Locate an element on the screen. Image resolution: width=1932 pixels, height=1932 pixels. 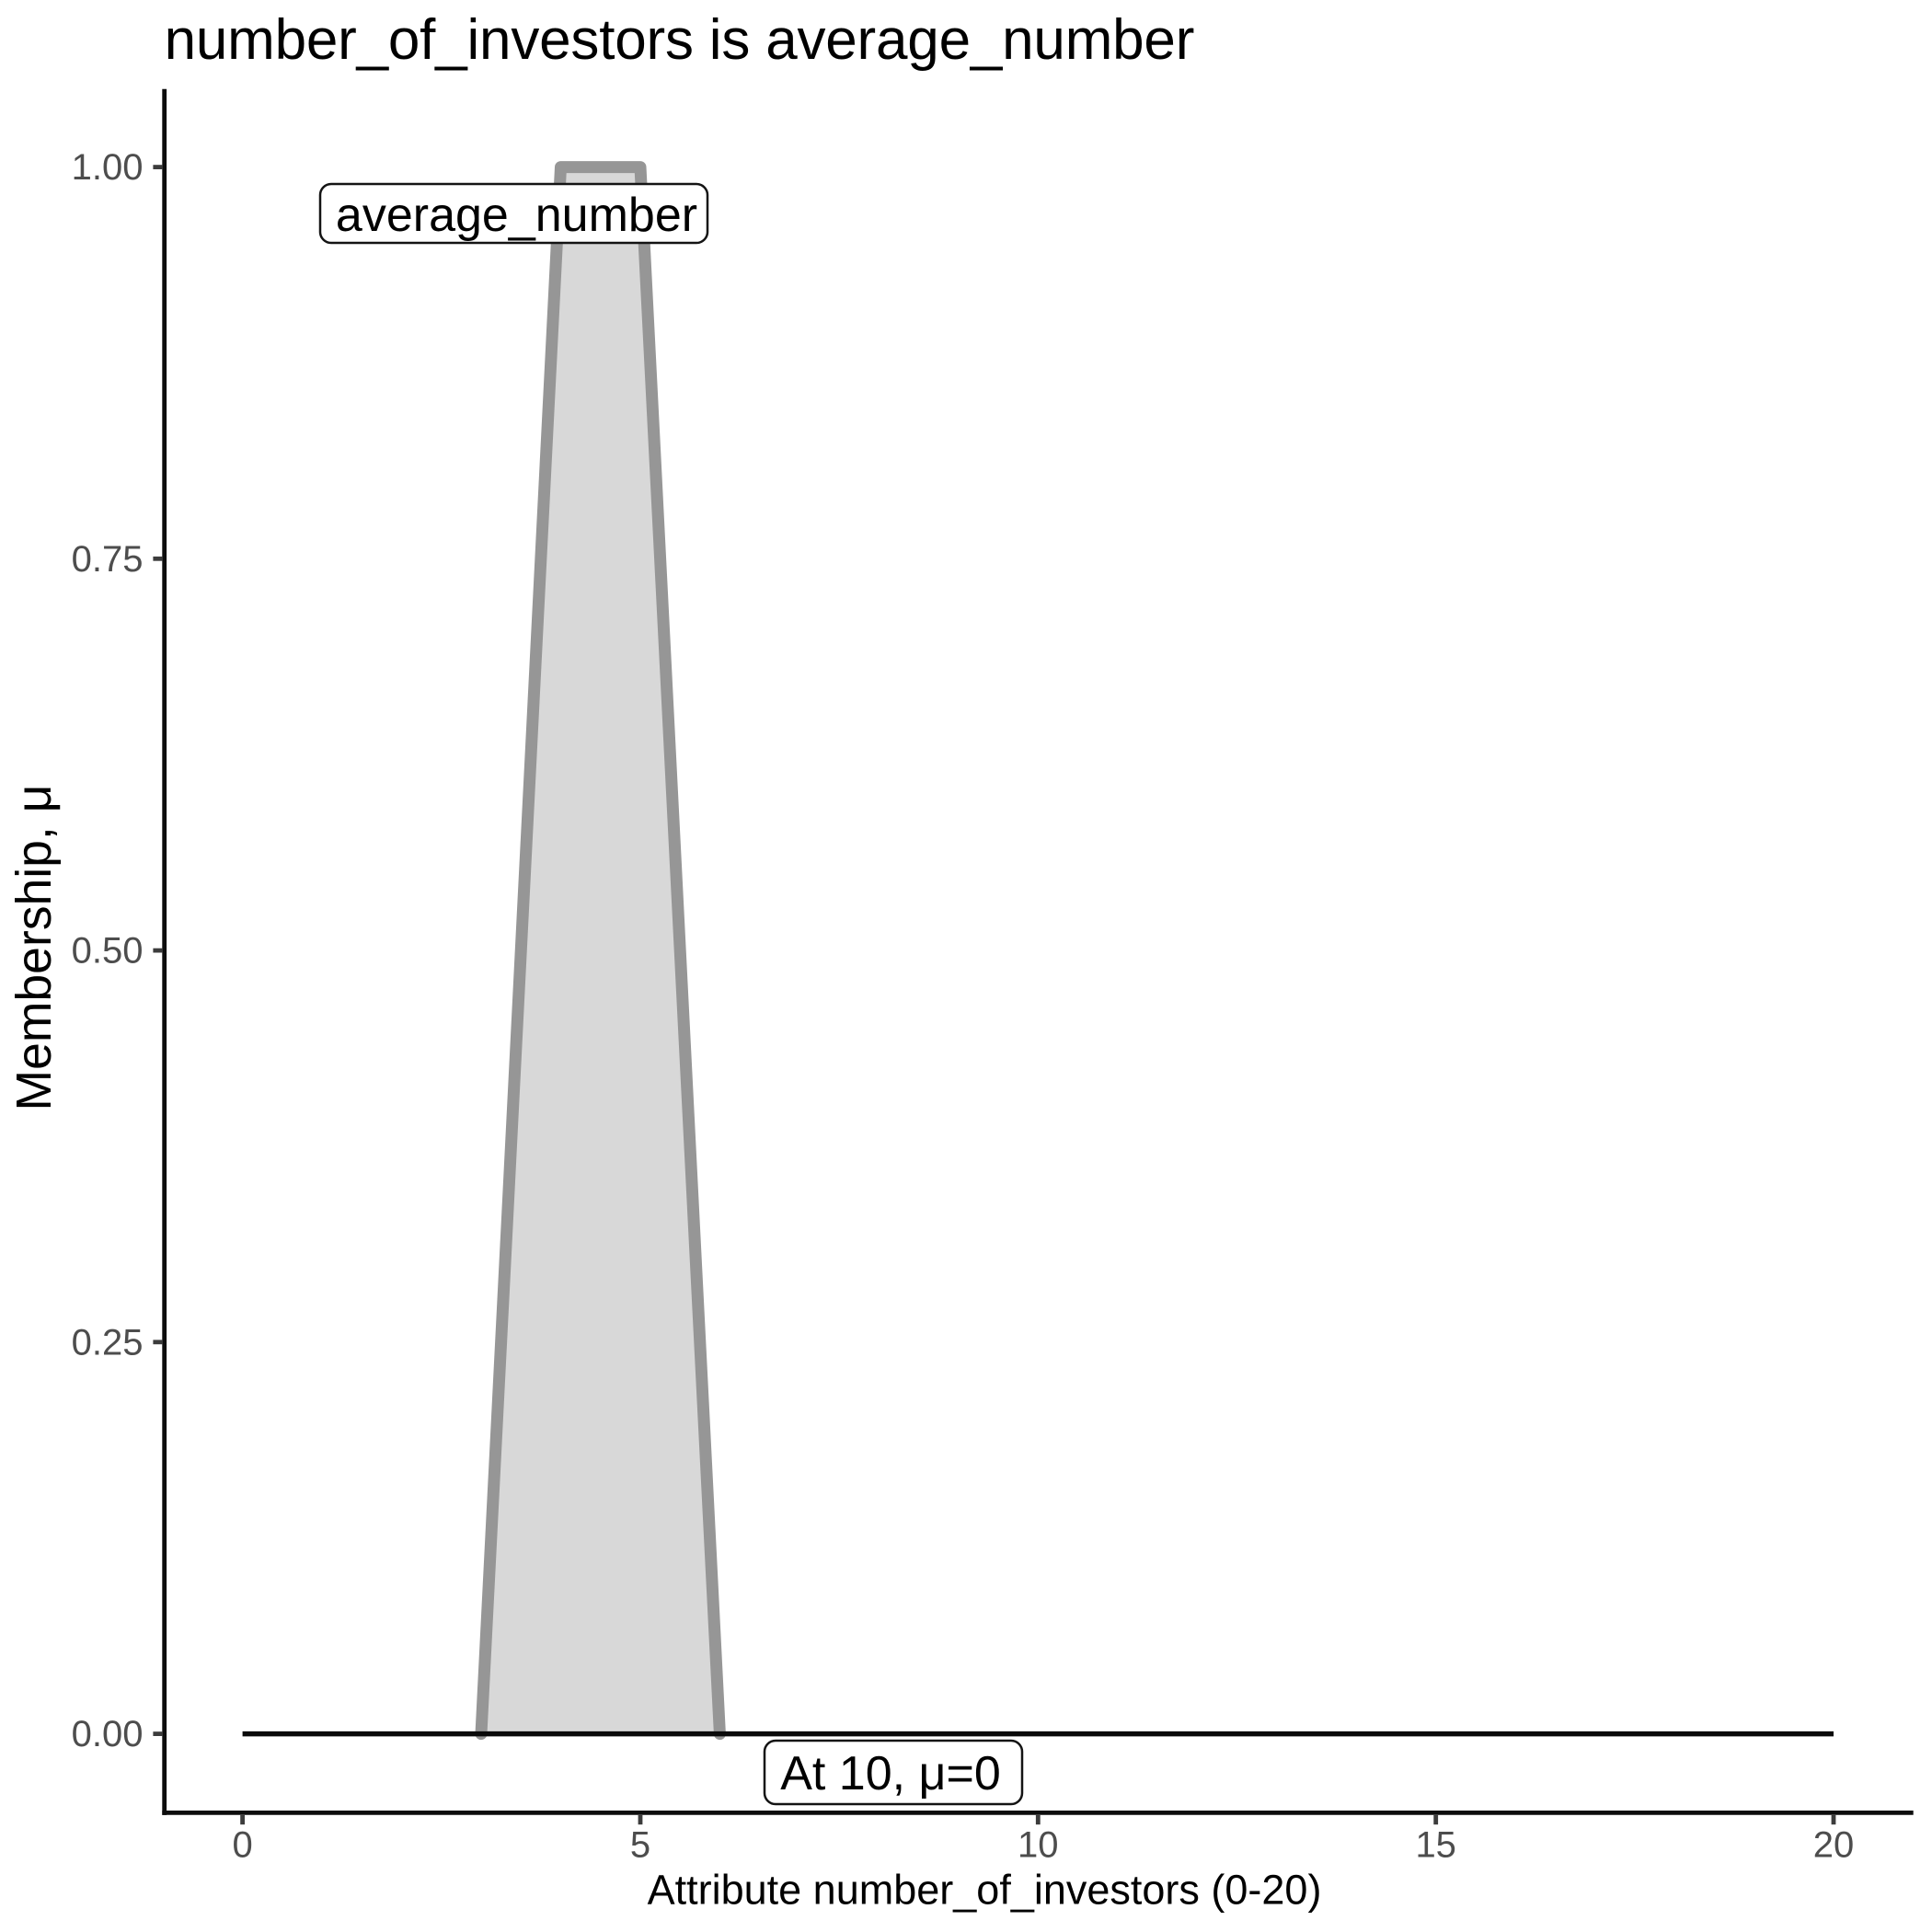
svg-text: 5 is located at coordinates (640, 1845).